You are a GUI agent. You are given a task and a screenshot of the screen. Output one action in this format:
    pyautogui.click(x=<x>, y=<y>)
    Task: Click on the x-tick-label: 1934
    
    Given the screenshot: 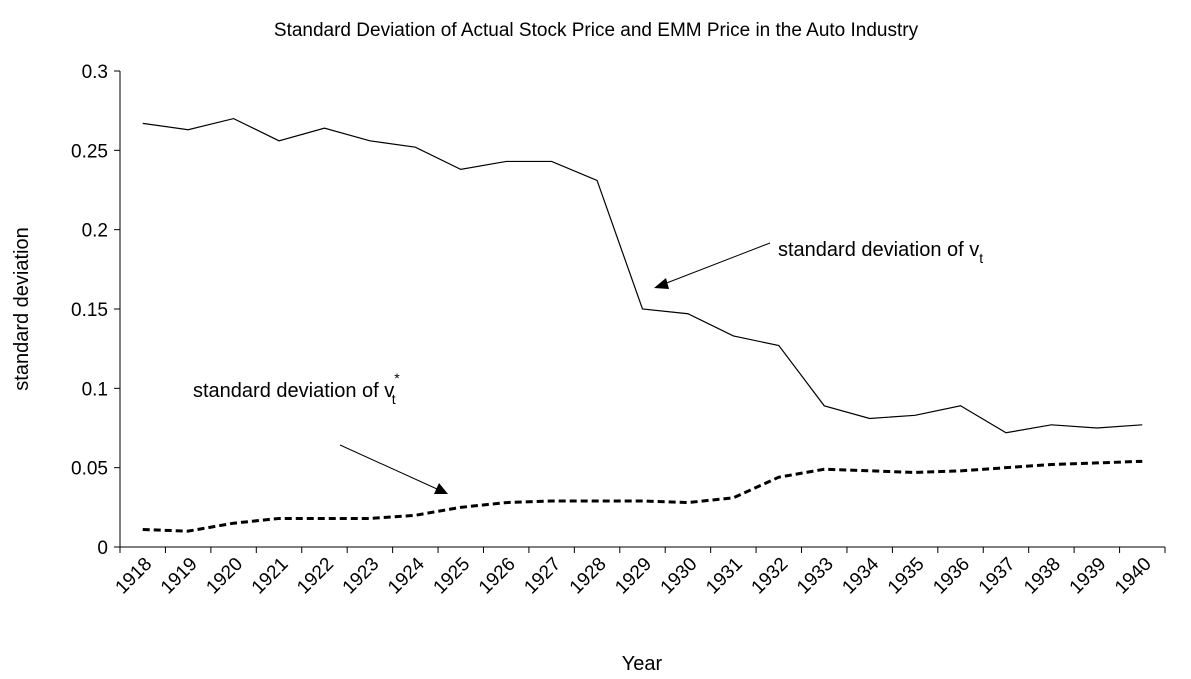 What is the action you would take?
    pyautogui.click(x=860, y=575)
    